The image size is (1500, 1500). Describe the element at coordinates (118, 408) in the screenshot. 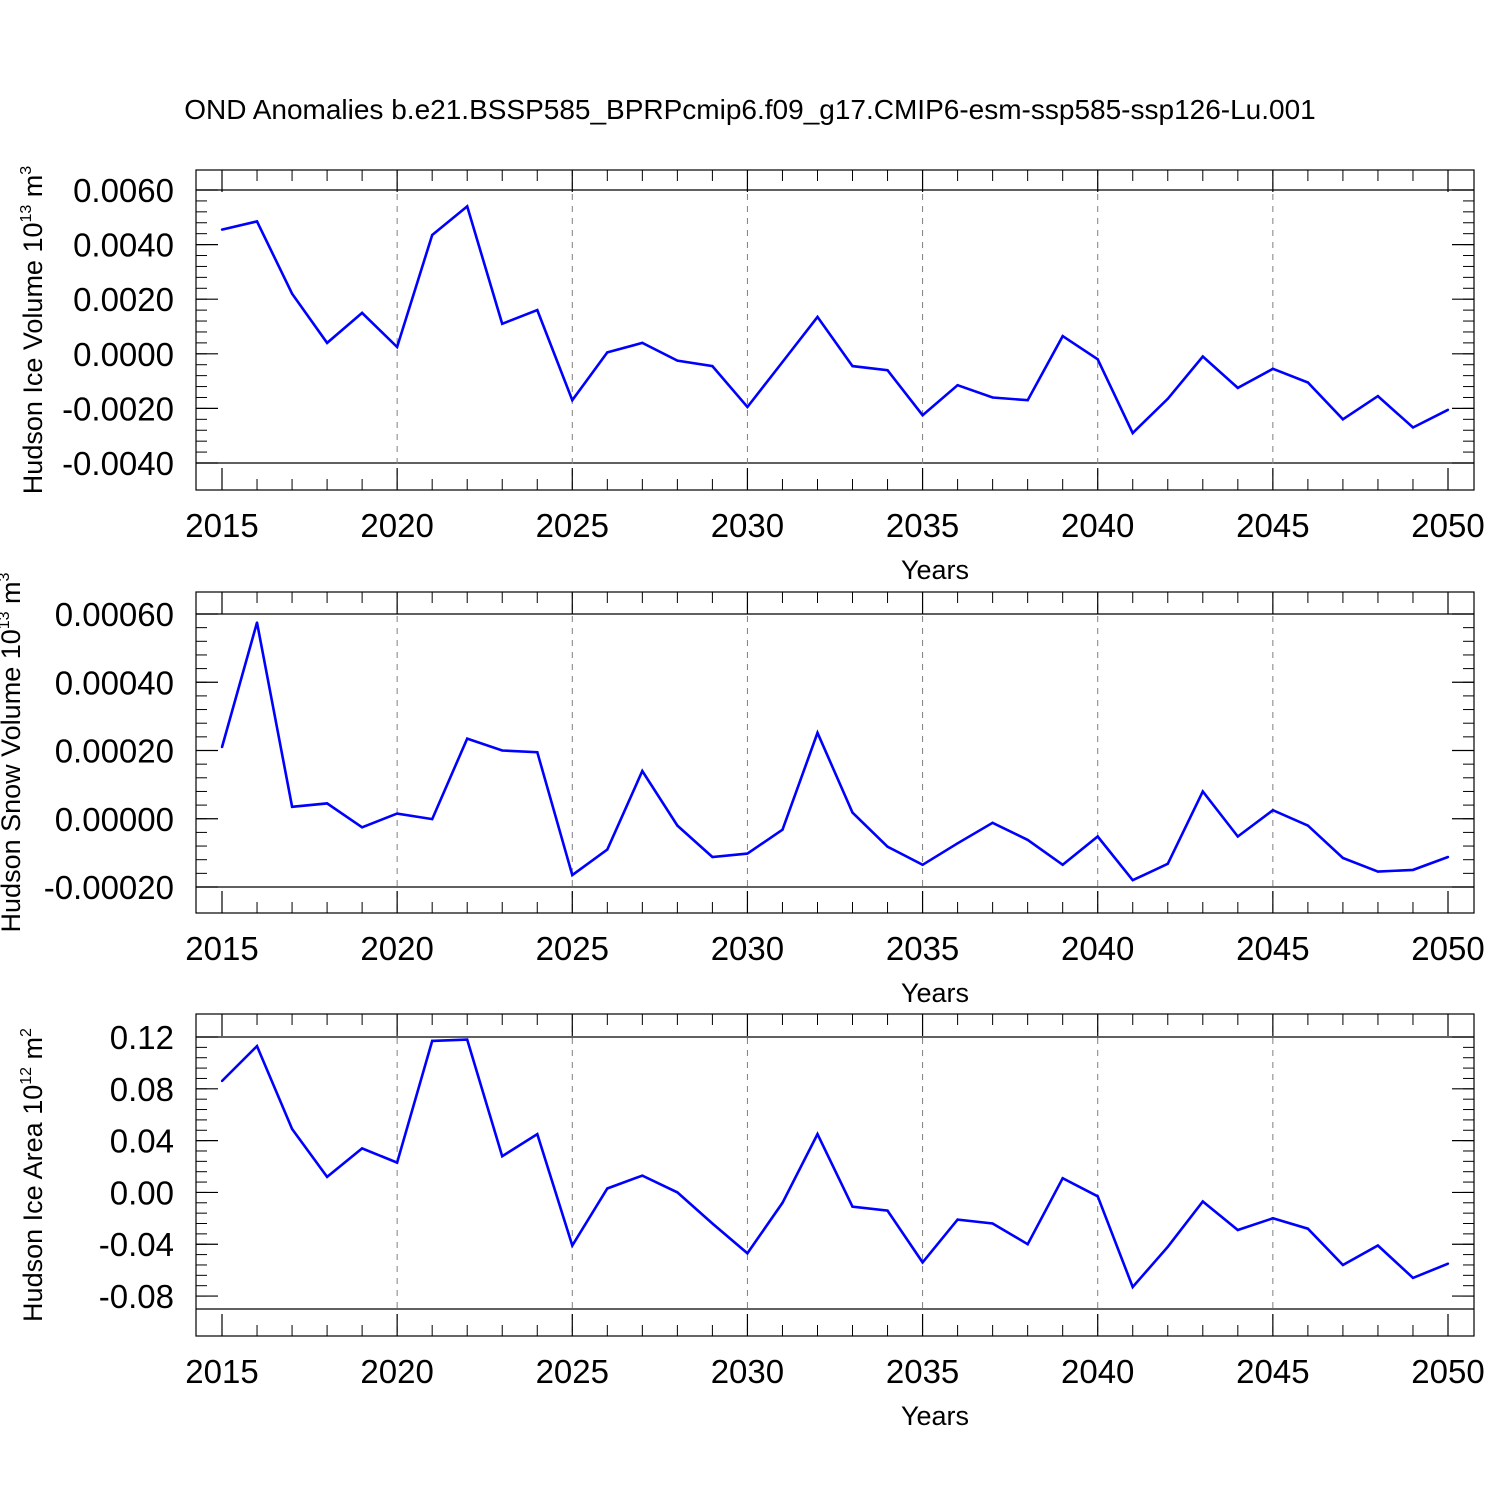

I see `y-tick-label: -0.0020` at that location.